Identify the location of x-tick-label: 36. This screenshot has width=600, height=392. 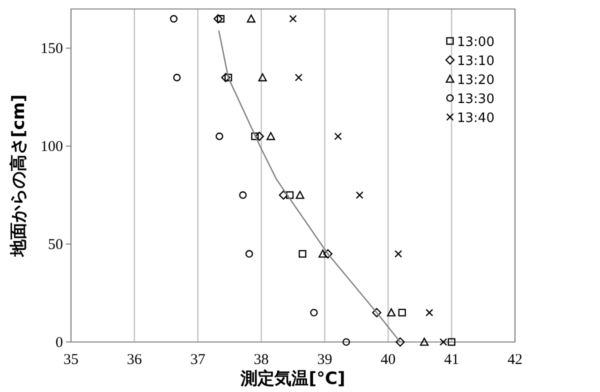
(134, 360).